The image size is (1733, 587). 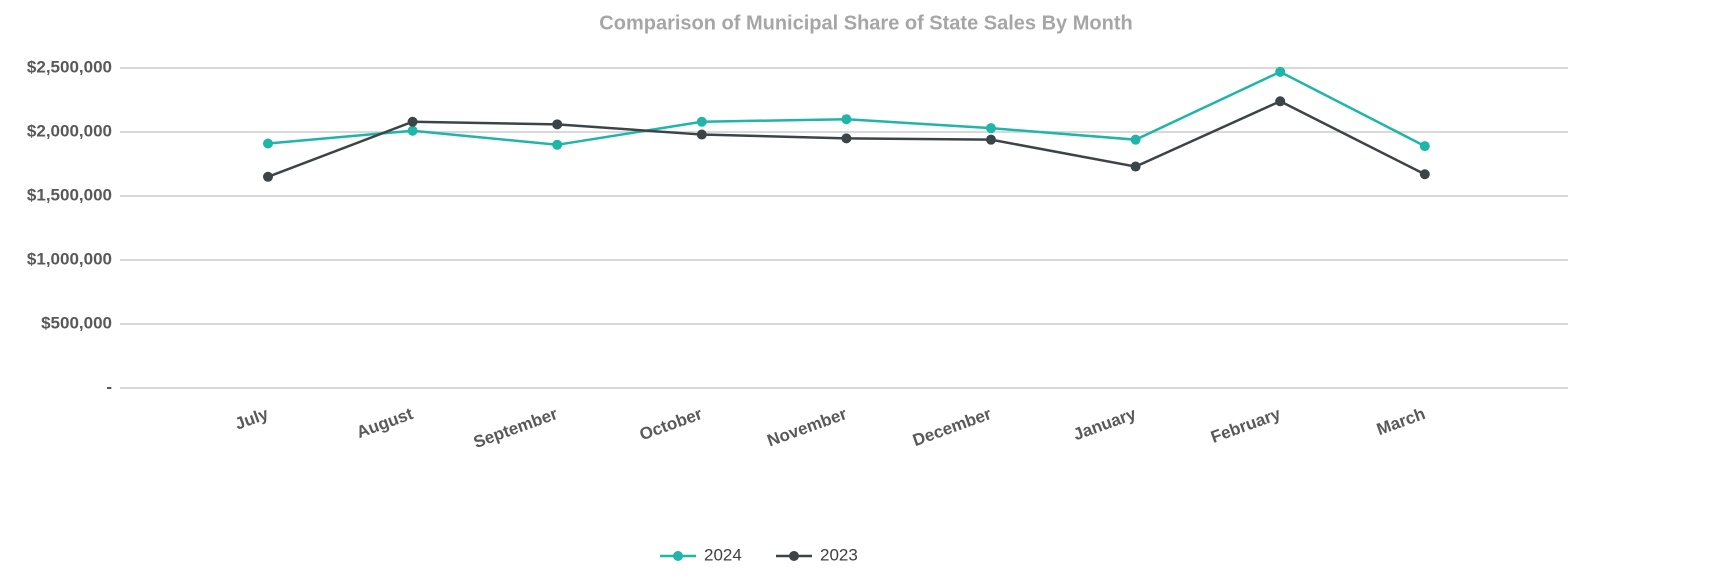 What do you see at coordinates (69, 194) in the screenshot?
I see `y-tick-label: $1,500,000` at bounding box center [69, 194].